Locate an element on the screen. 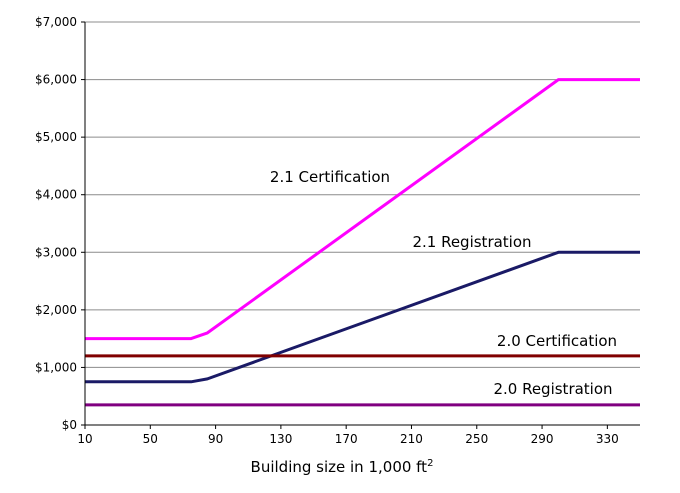 The width and height of the screenshot is (680, 493). series-label-1: 2.1 Certification is located at coordinates (330, 177).